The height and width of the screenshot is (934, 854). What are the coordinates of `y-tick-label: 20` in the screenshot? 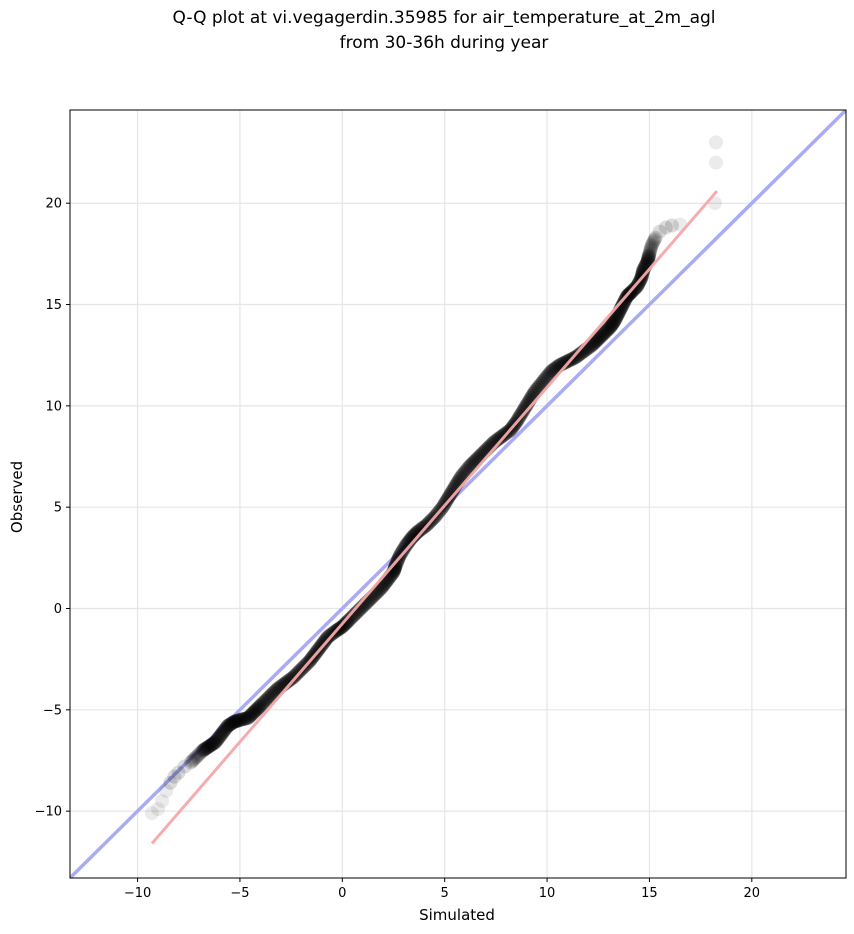 It's located at (53, 204).